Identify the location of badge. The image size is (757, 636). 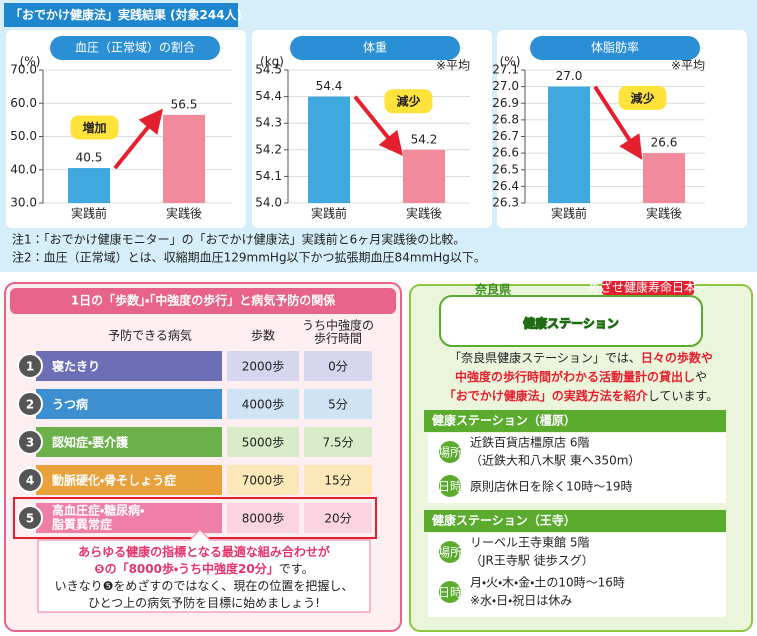
(648, 288).